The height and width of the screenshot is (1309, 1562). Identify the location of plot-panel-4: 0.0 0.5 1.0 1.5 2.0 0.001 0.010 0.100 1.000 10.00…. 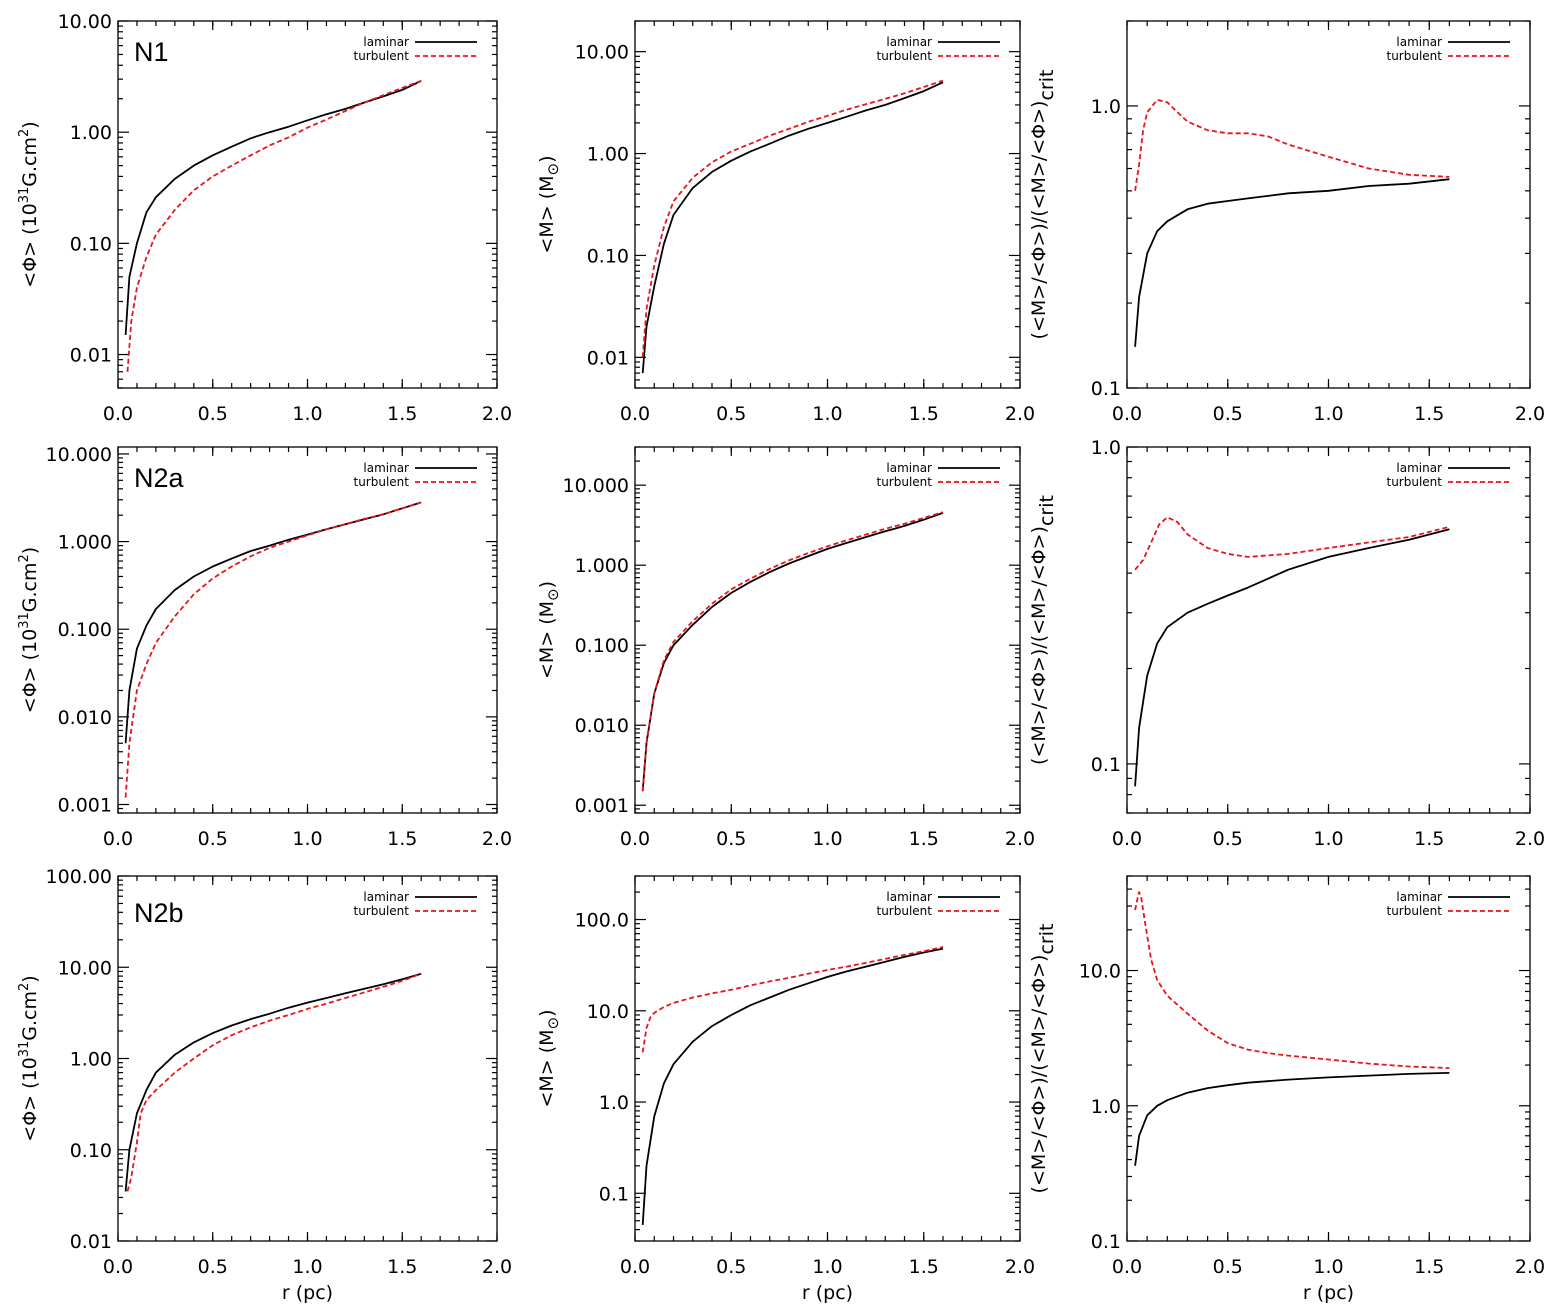
(785, 648).